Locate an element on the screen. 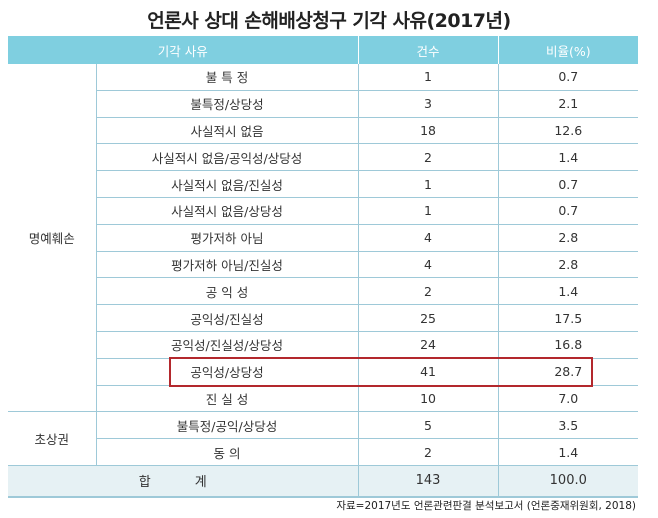 The width and height of the screenshot is (658, 518). table-row: 사실적시 없음/진실성 1 0.7 is located at coordinates (323, 184).